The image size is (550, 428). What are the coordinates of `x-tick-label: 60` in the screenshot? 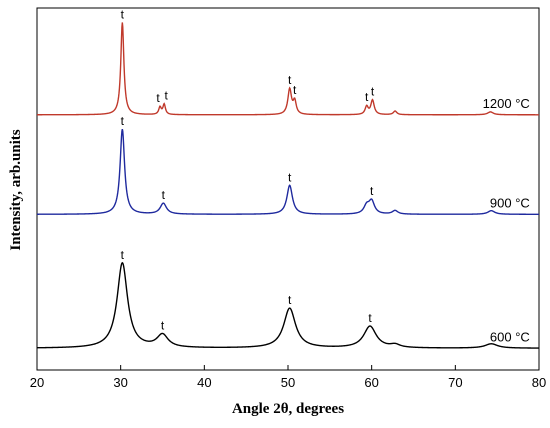 It's located at (371, 382).